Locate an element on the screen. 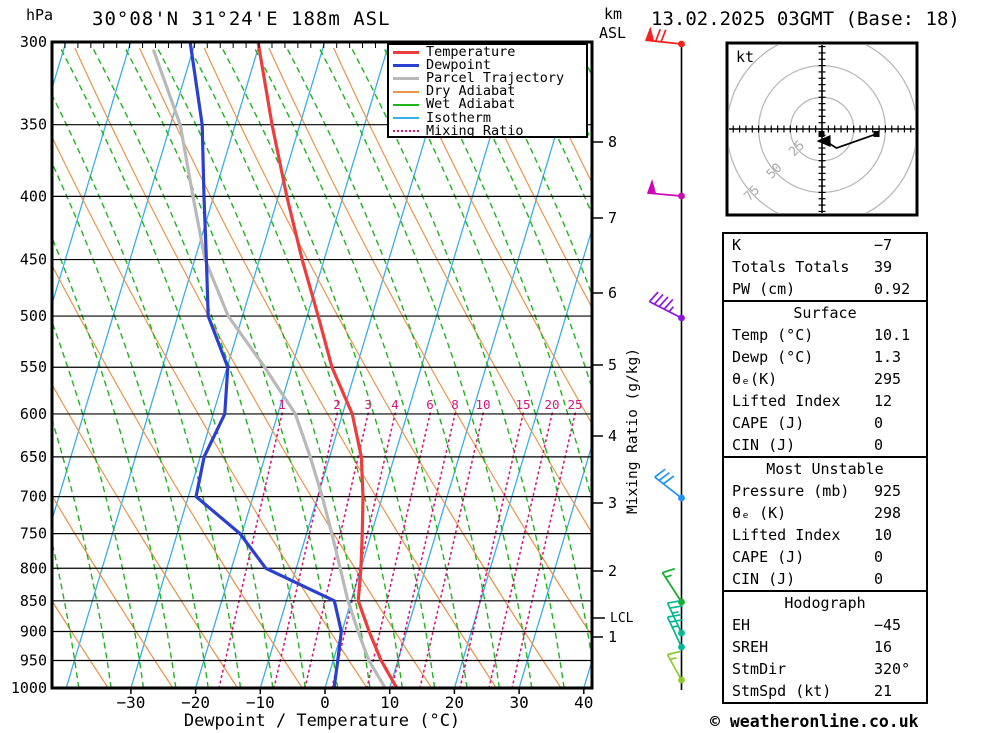 This screenshot has height=733, width=1000. mixing-ratio-value-label: 10 is located at coordinates (482, 404).